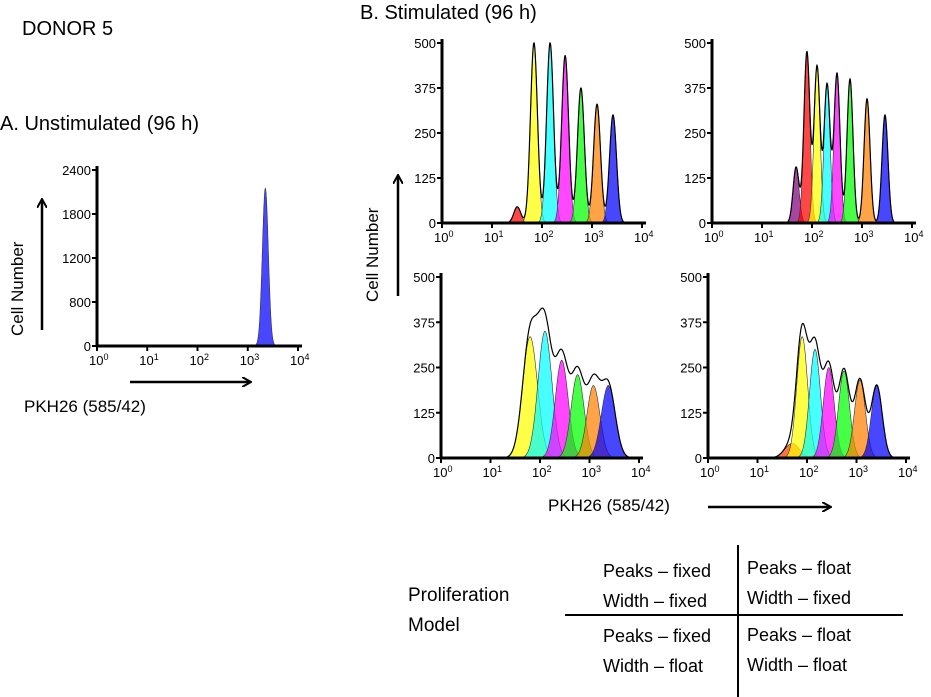 The height and width of the screenshot is (697, 931). Describe the element at coordinates (657, 586) in the screenshot. I see `table-cell-fixed-fixed: Peaks – fixed Width – fixed` at that location.